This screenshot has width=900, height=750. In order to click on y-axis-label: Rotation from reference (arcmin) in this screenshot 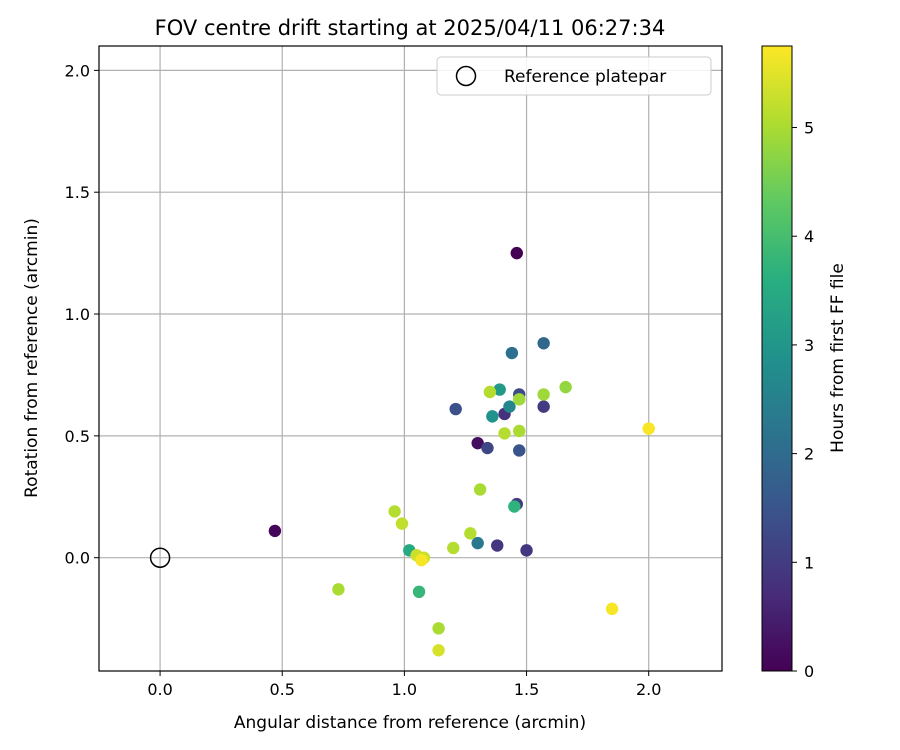, I will do `click(32, 358)`.